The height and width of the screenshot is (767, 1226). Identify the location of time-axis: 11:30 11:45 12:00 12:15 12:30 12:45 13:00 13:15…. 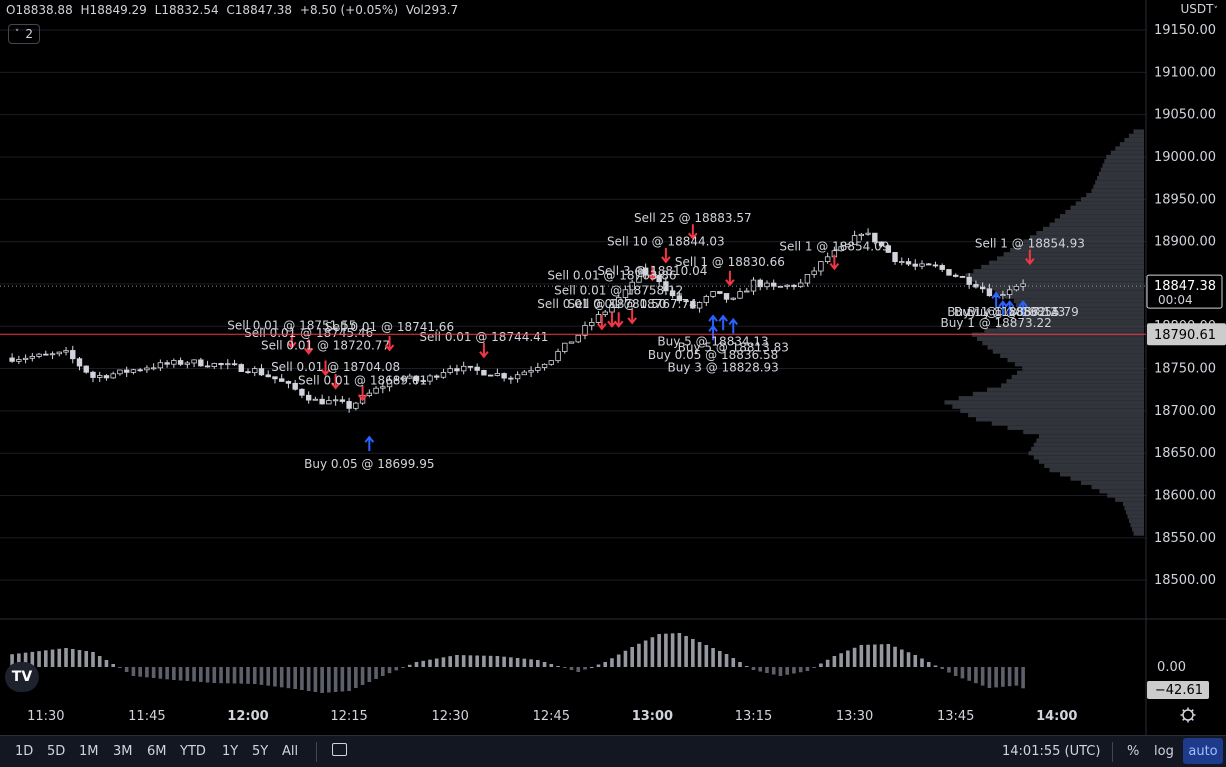
(611, 716).